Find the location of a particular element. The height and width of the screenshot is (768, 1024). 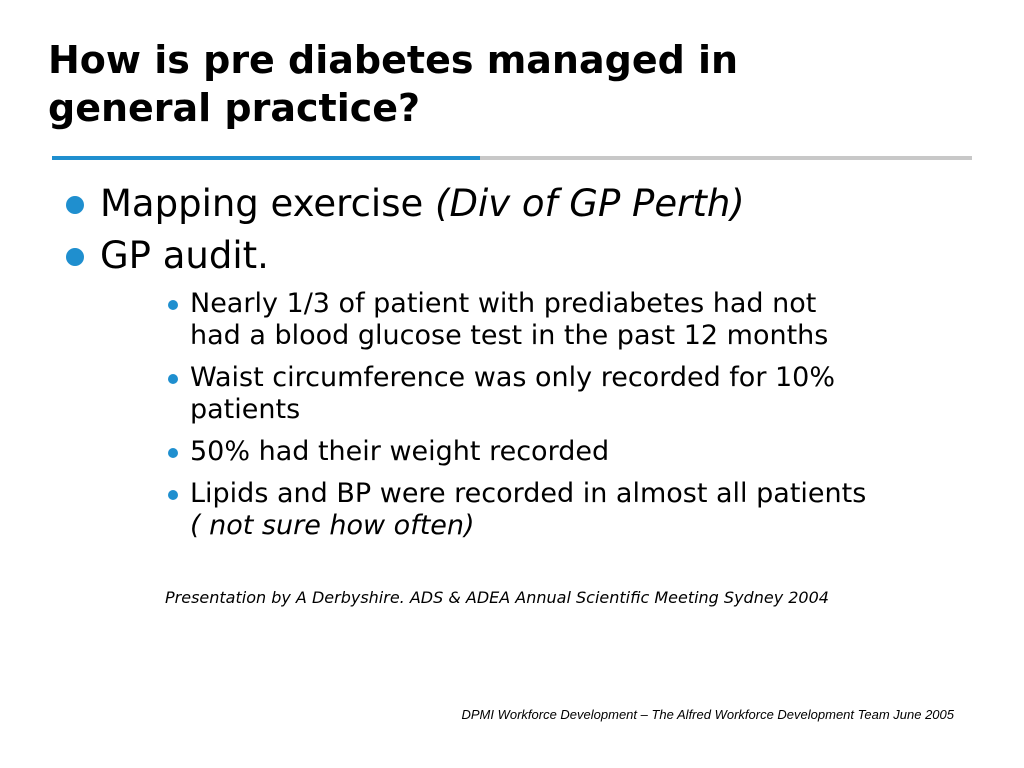

title-underline-gray is located at coordinates (726, 158).